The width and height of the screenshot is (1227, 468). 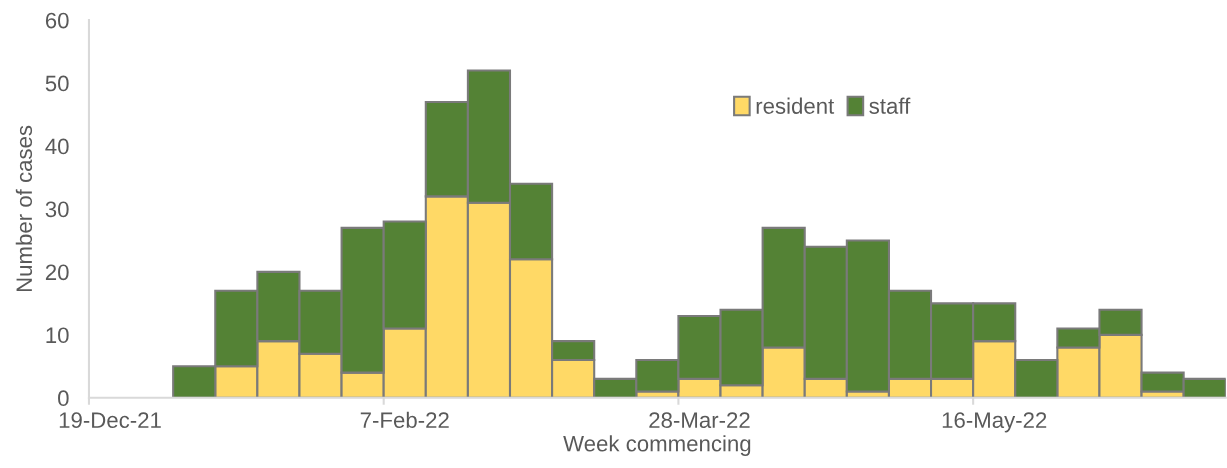 I want to click on x-tick-label: 7-Feb-22, so click(x=404, y=420).